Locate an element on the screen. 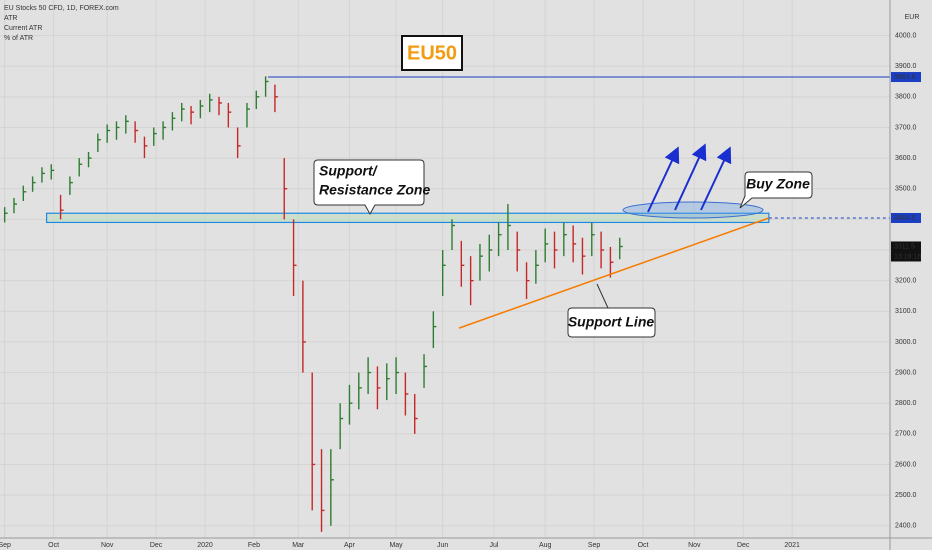 This screenshot has width=932, height=550. y-tick-label: 3100.0 is located at coordinates (906, 311).